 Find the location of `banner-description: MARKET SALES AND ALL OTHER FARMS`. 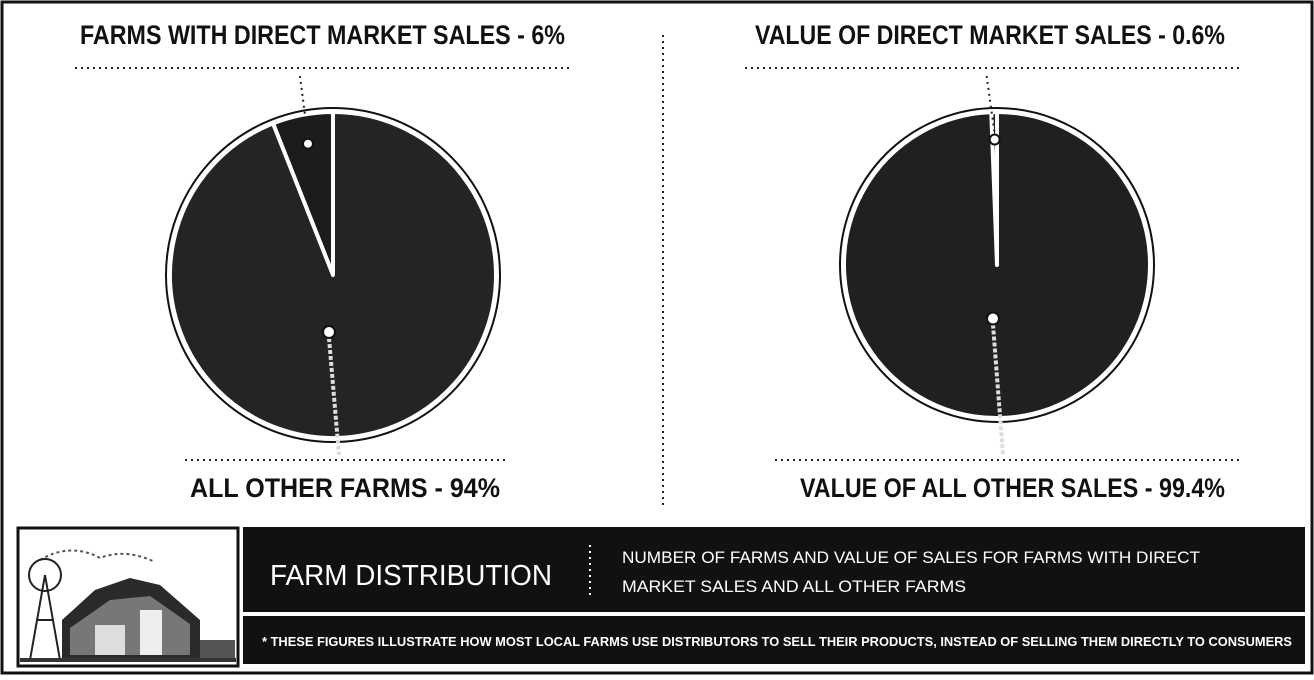

banner-description: MARKET SALES AND ALL OTHER FARMS is located at coordinates (794, 586).